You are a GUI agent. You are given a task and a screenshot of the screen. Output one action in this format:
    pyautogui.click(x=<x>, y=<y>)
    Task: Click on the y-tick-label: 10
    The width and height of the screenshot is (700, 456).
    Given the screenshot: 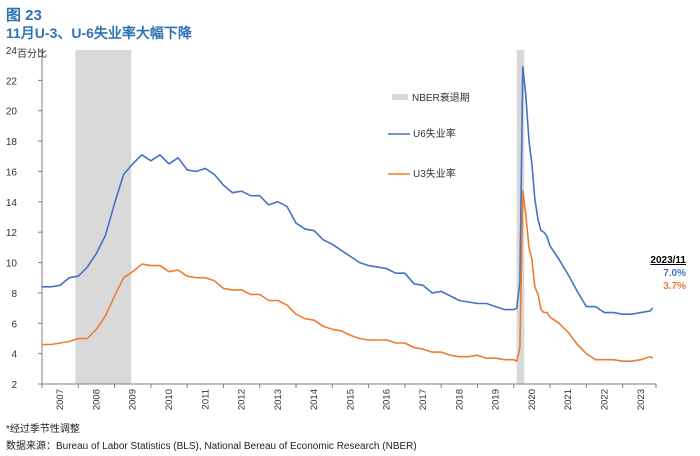 What is the action you would take?
    pyautogui.click(x=12, y=264)
    